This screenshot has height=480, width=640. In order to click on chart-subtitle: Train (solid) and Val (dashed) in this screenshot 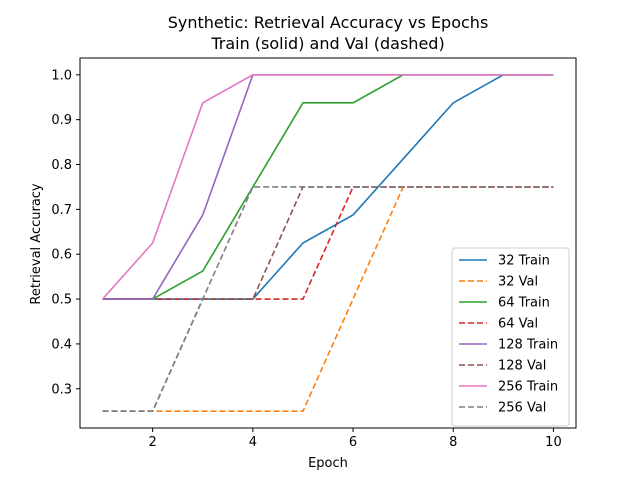, I will do `click(327, 43)`.